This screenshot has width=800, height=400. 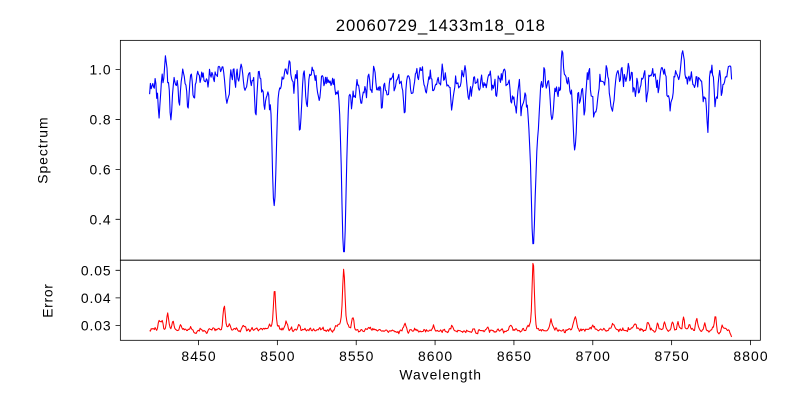 What do you see at coordinates (43, 149) in the screenshot?
I see `svg-text: Spectrum` at bounding box center [43, 149].